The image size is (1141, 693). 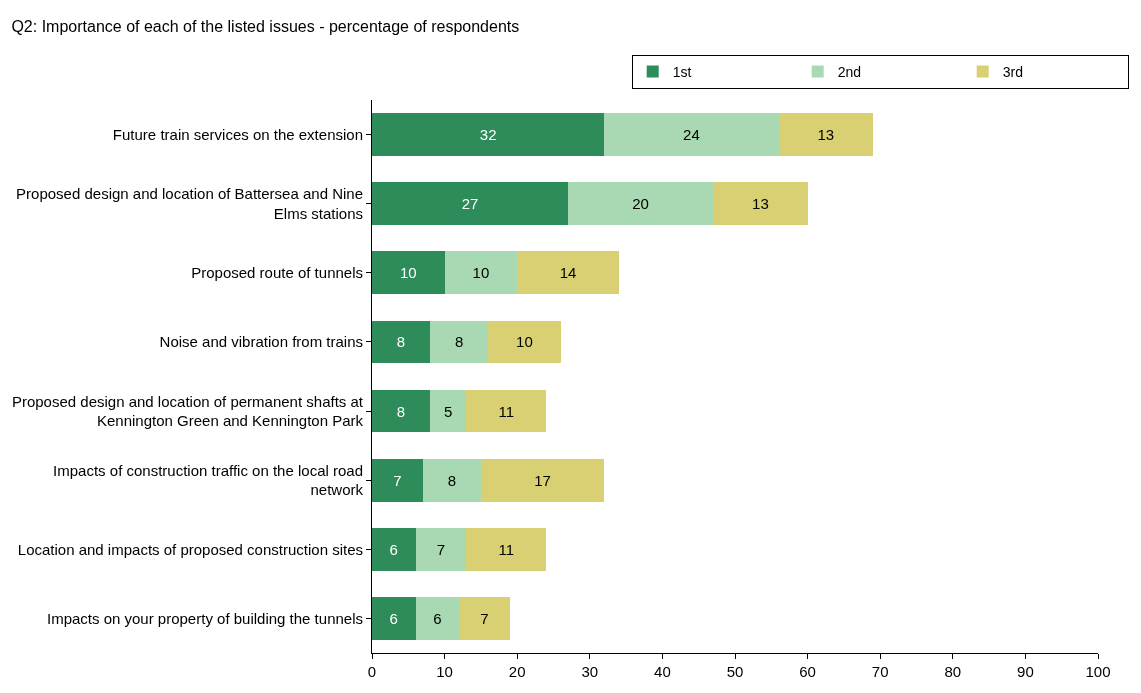 What do you see at coordinates (265, 26) in the screenshot?
I see `chart-title: Q2: Importance of each of the listed issues - percentage of respondents` at bounding box center [265, 26].